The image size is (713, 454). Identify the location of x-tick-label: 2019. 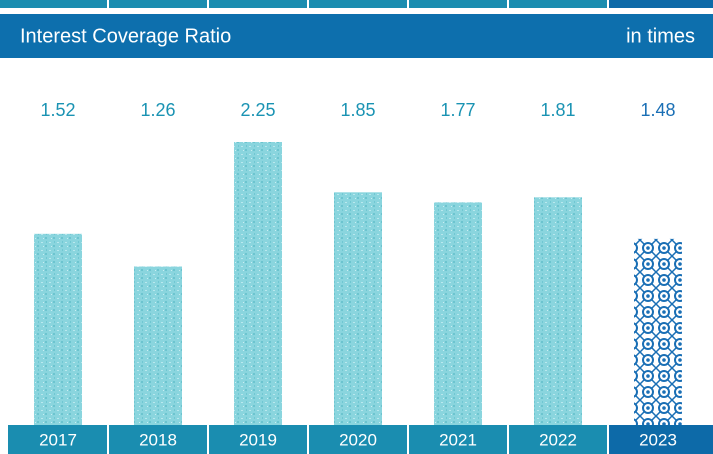
(258, 439).